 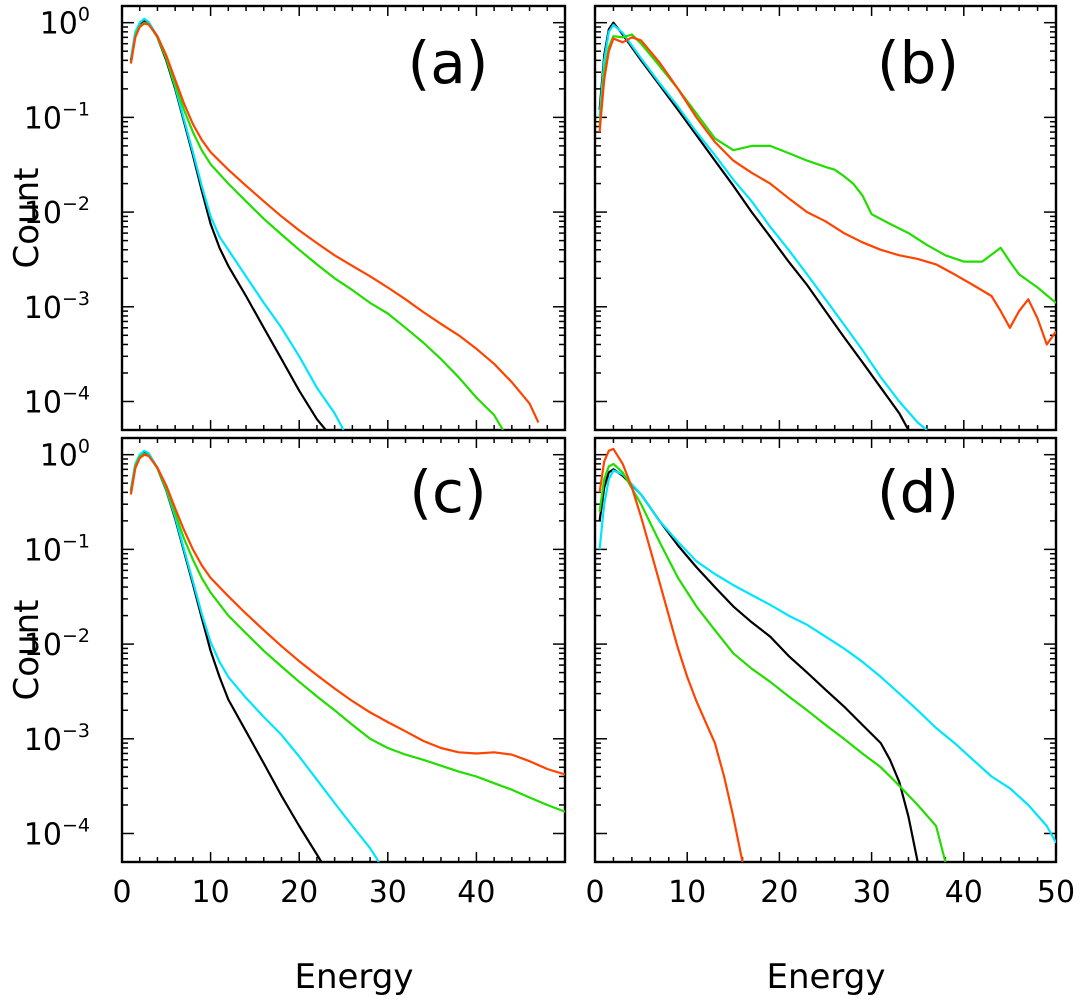 What do you see at coordinates (1056, 892) in the screenshot?
I see `x-tick-label: 50` at bounding box center [1056, 892].